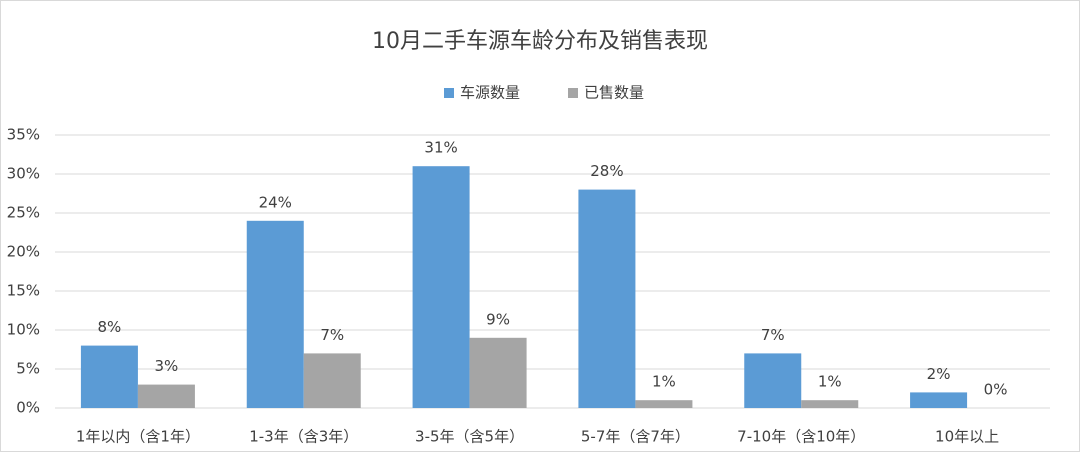  Describe the element at coordinates (138, 437) in the screenshot. I see `x-tick-label: 1年以内（含1年）` at that location.